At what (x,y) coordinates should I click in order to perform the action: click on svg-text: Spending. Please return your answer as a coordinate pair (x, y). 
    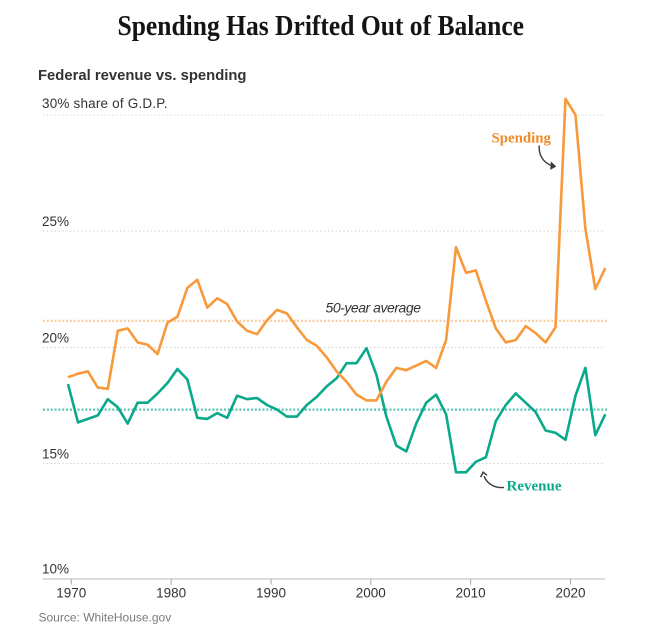
    Looking at the image, I should click on (522, 139).